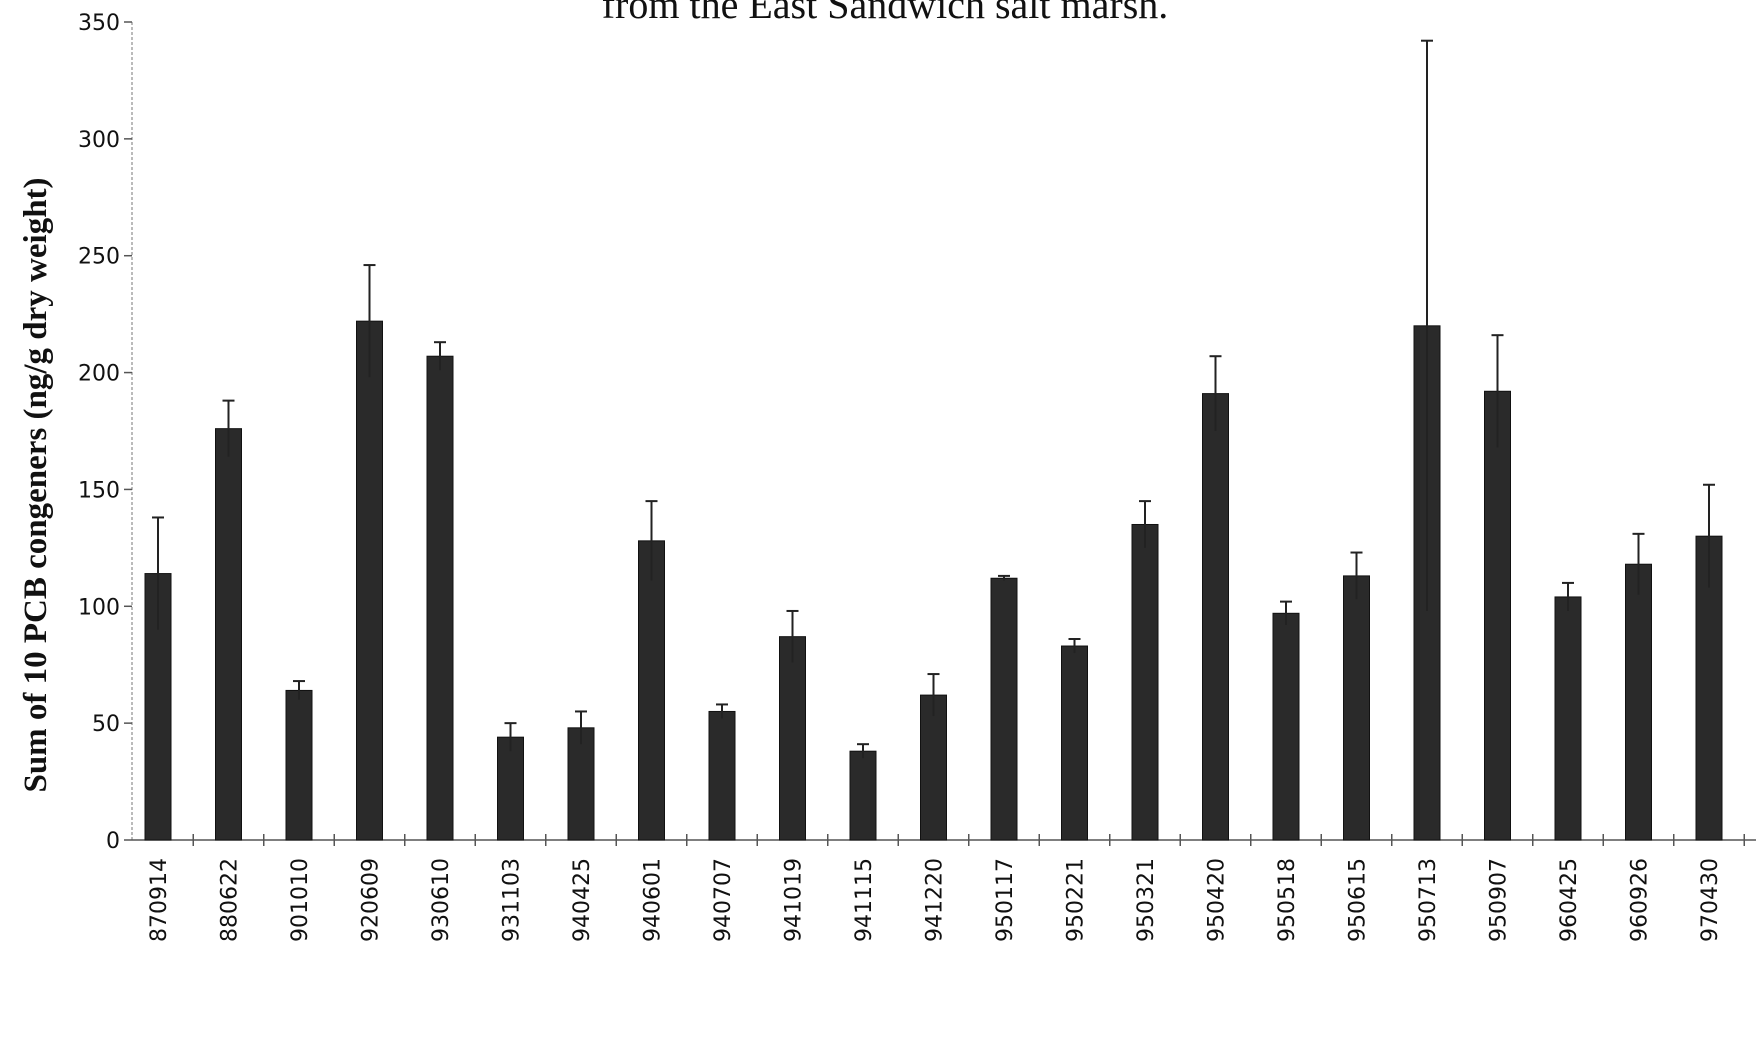  Describe the element at coordinates (99, 257) in the screenshot. I see `y-tick-label: 250` at that location.